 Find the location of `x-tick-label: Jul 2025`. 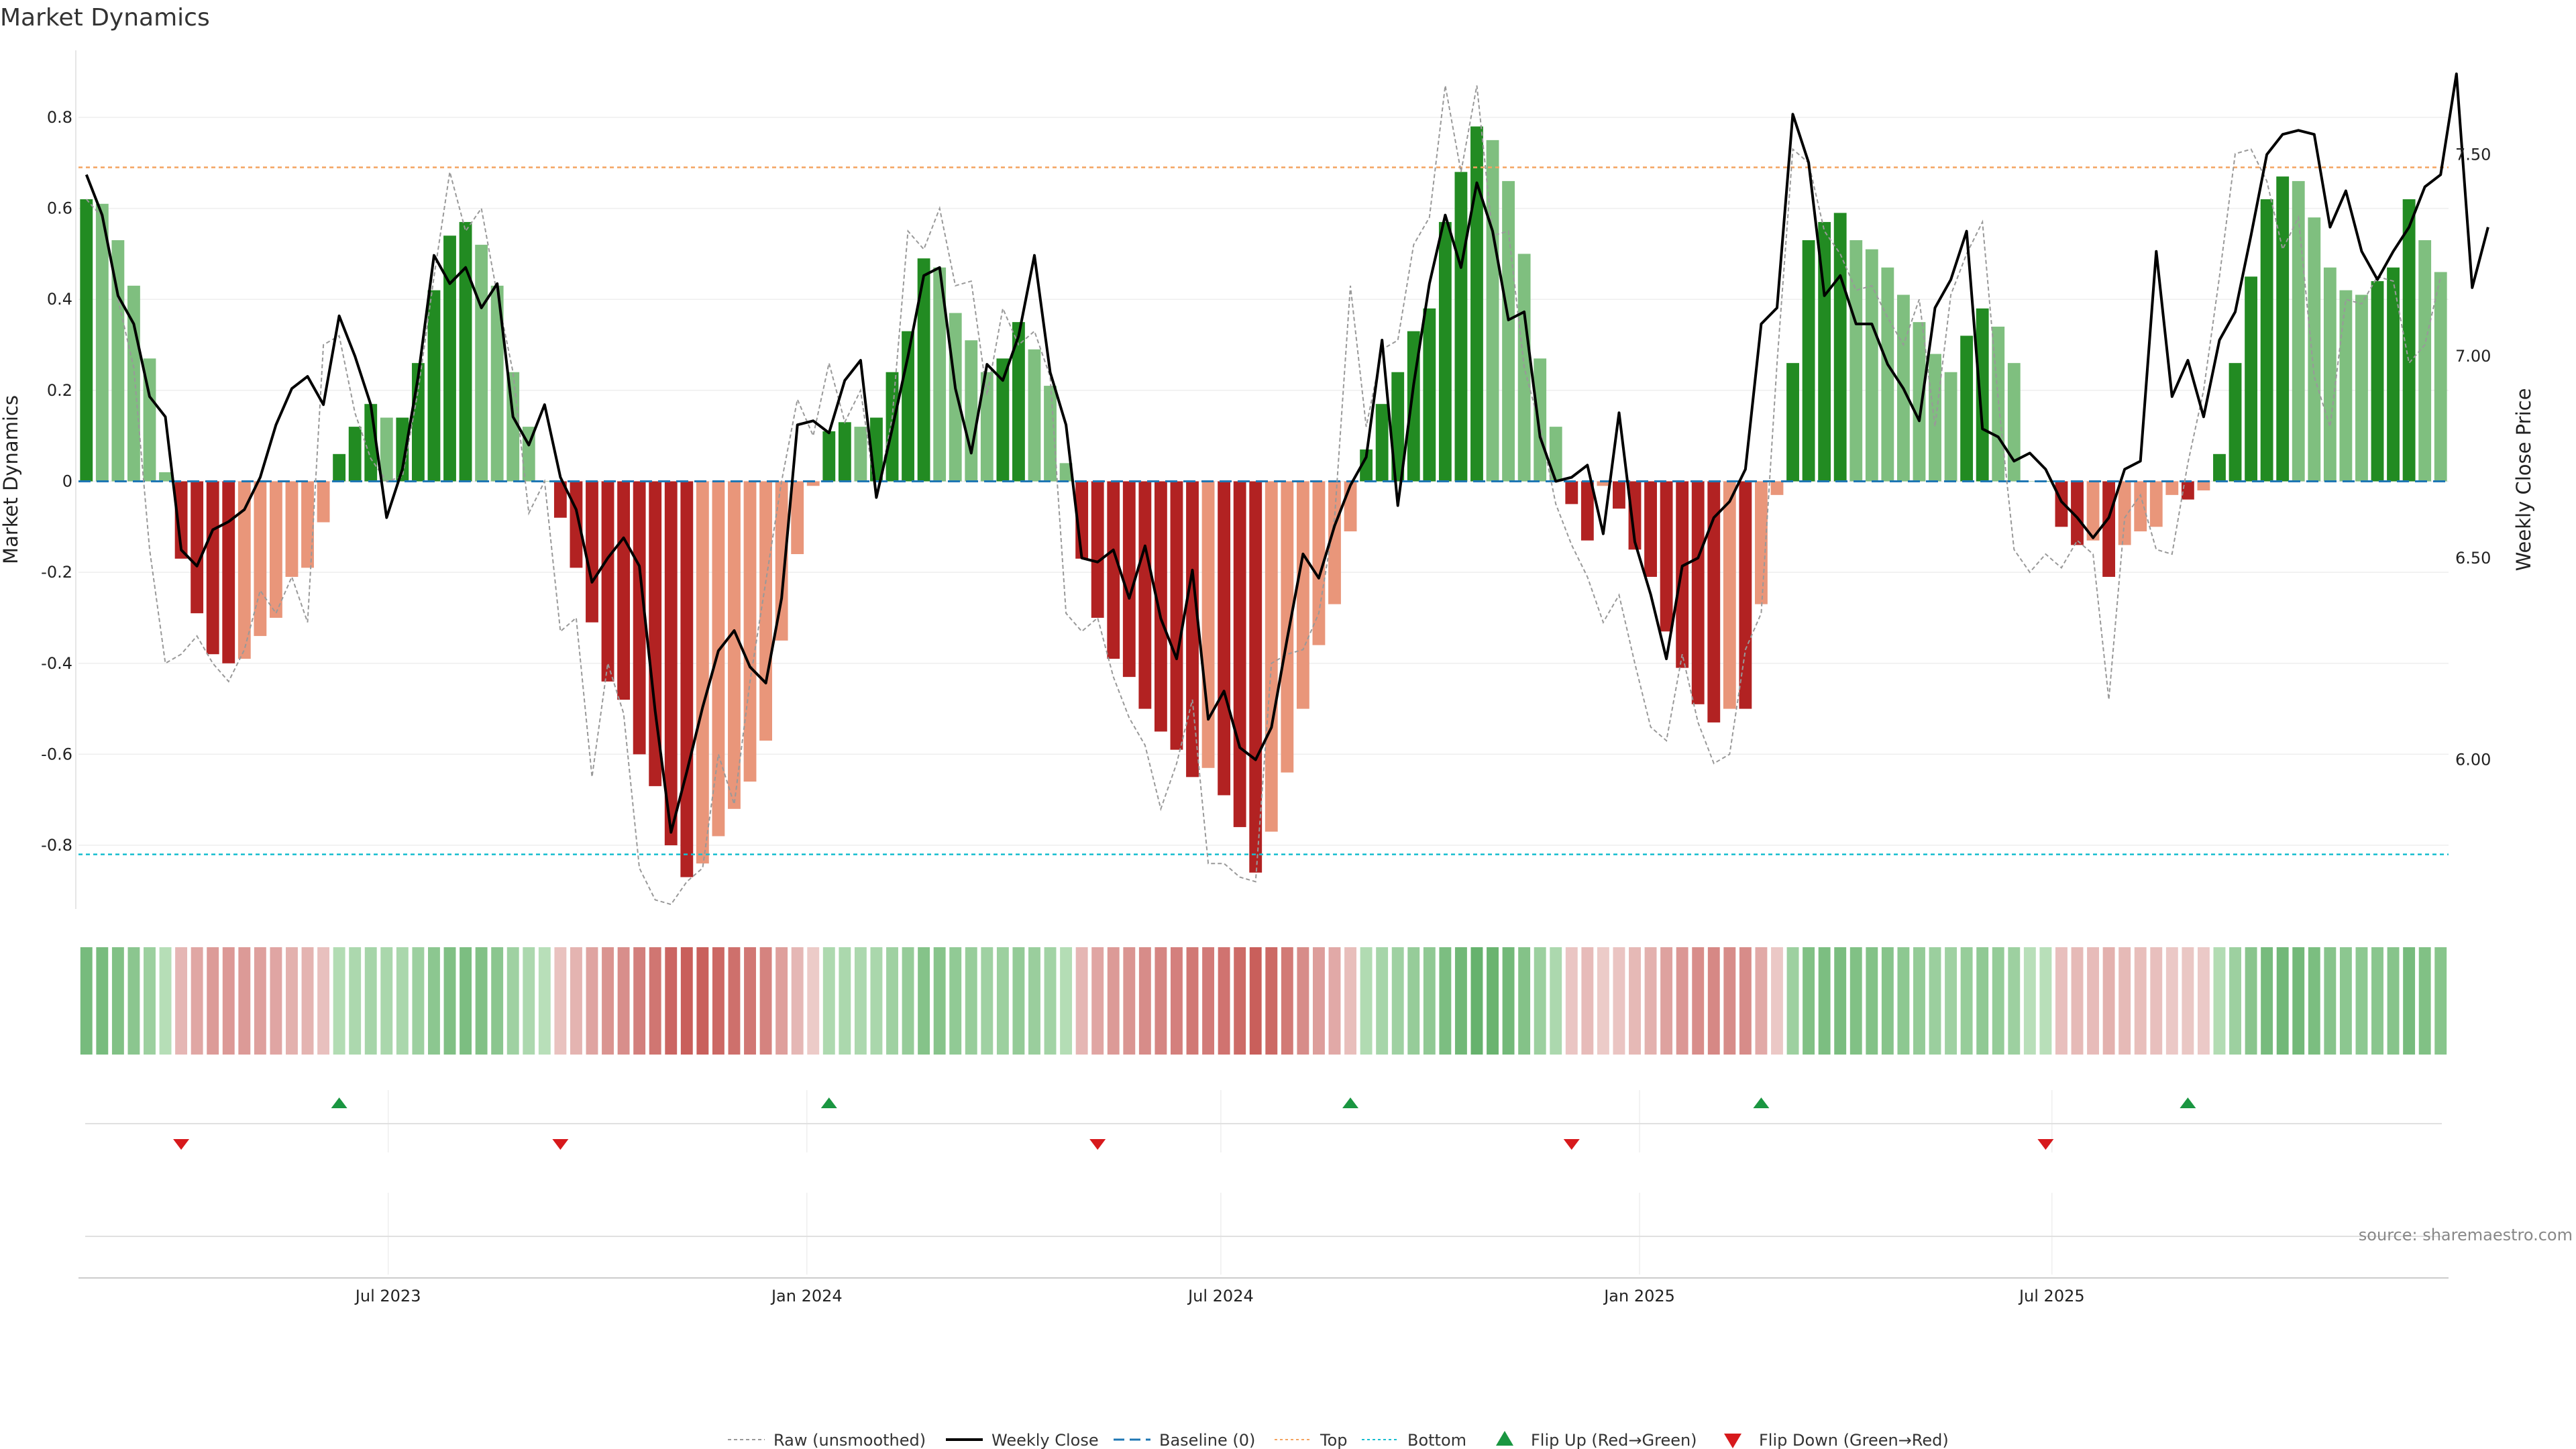

x-tick-label: Jul 2025 is located at coordinates (2051, 1296).